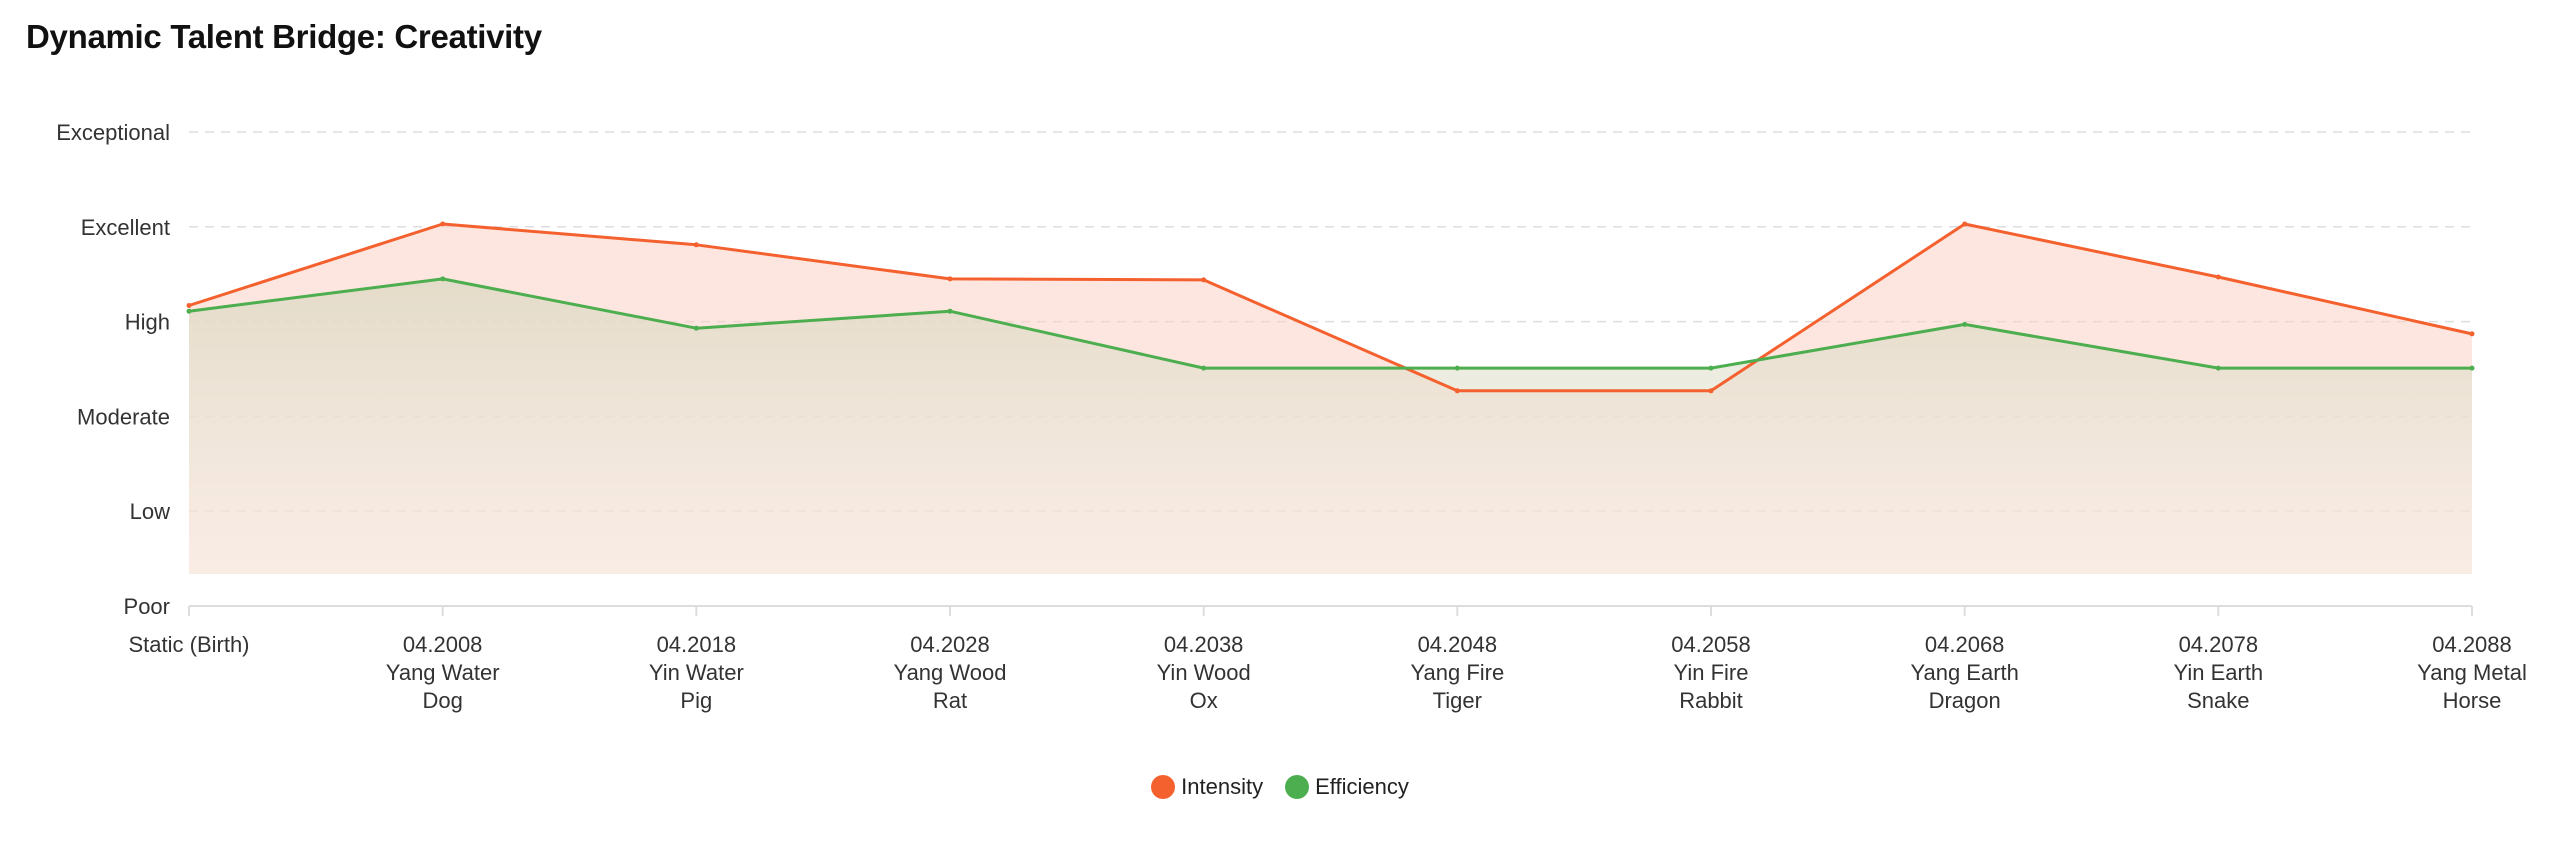 Image resolution: width=2560 pixels, height=847 pixels. Describe the element at coordinates (125, 227) in the screenshot. I see `y-tick-label: Excellent` at that location.